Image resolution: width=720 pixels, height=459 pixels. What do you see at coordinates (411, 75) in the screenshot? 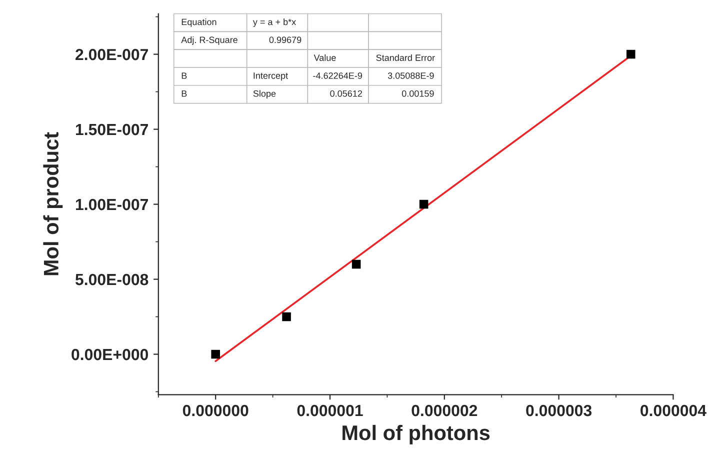
I see `annotation: 3.05088E-9` at bounding box center [411, 75].